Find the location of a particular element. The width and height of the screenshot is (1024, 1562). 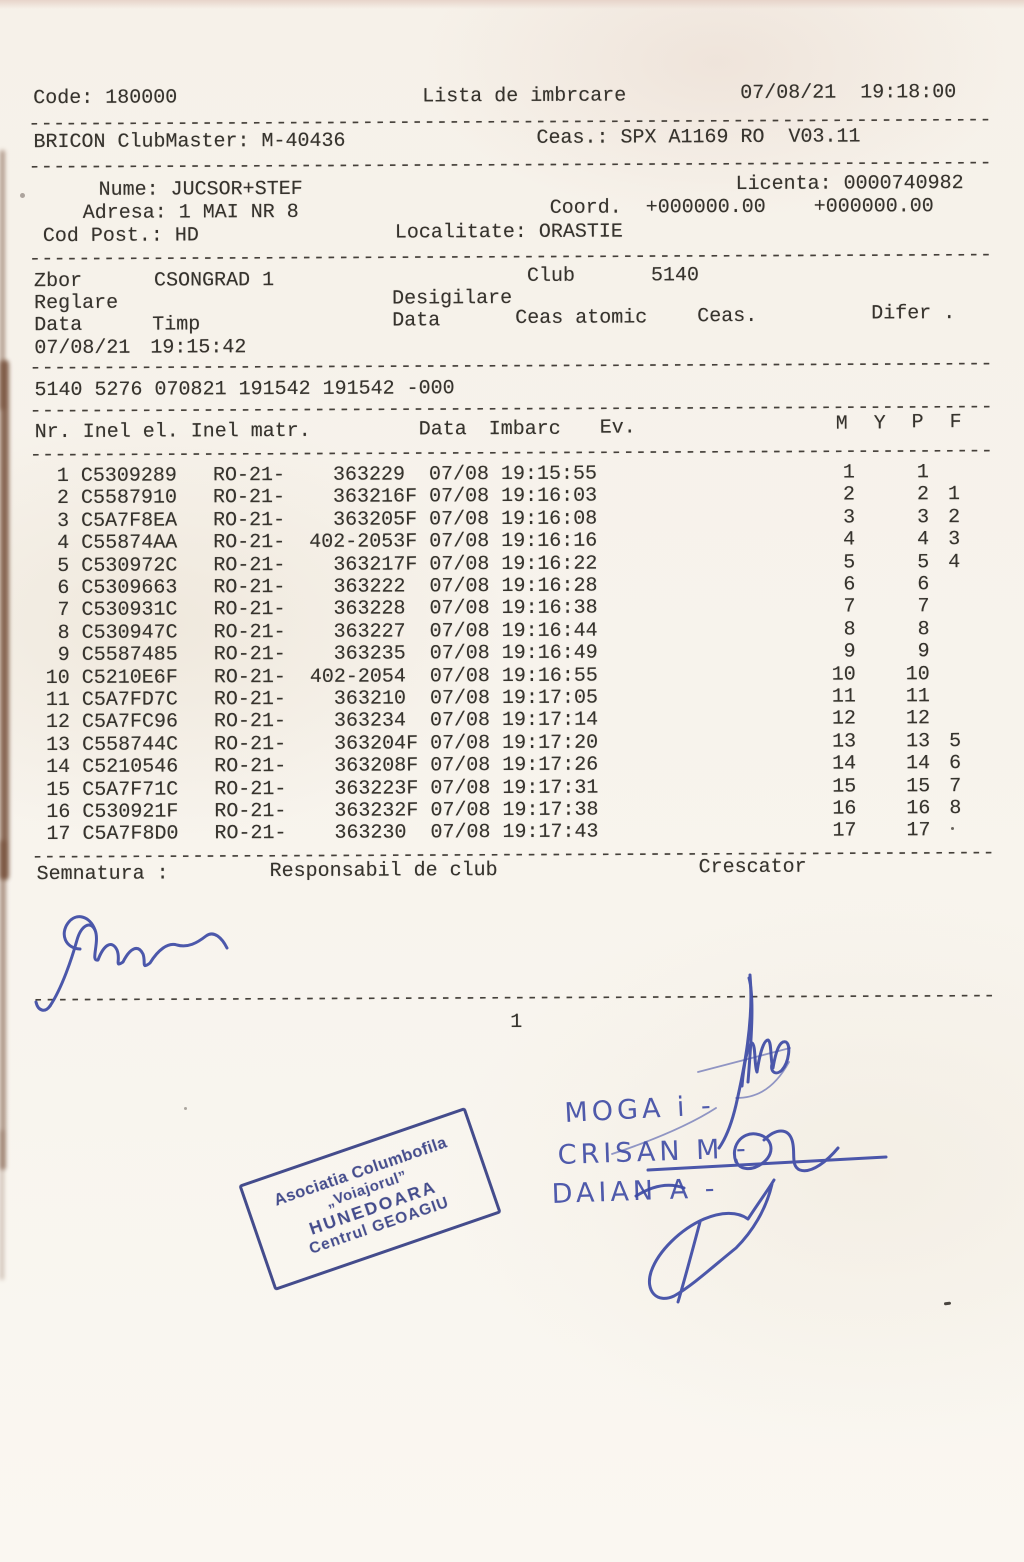

row-m-count: 6 is located at coordinates (849, 585).